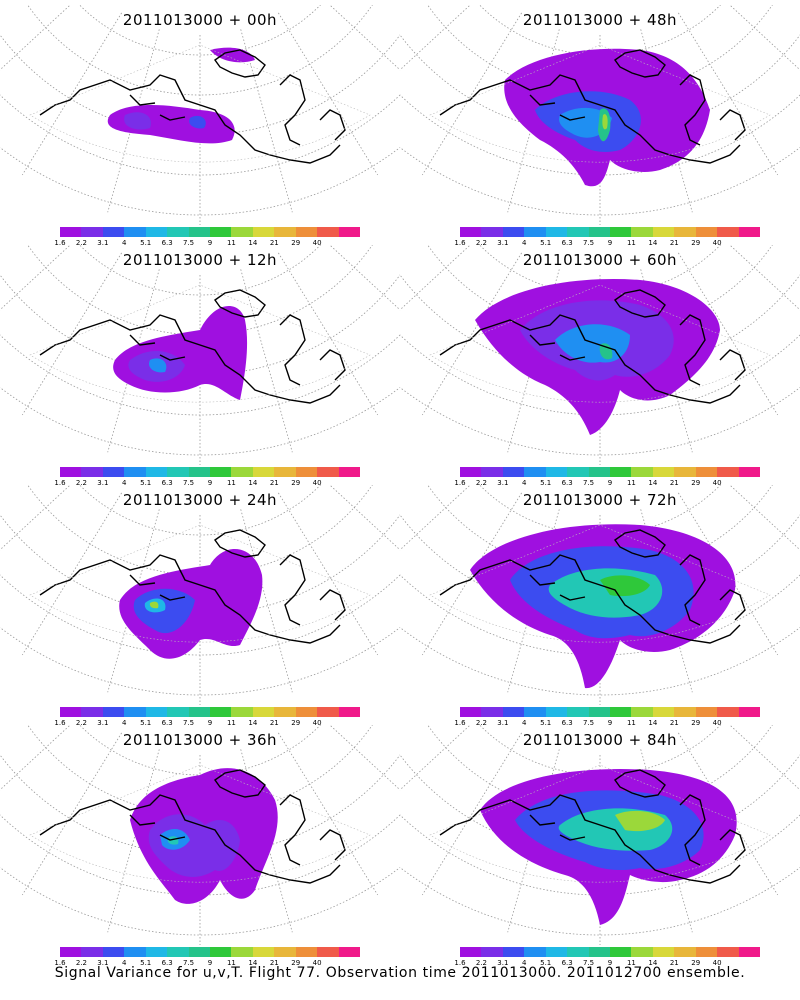 The image size is (800, 1000). Describe the element at coordinates (524, 723) in the screenshot. I see `colorbar-tick-label: 4` at that location.